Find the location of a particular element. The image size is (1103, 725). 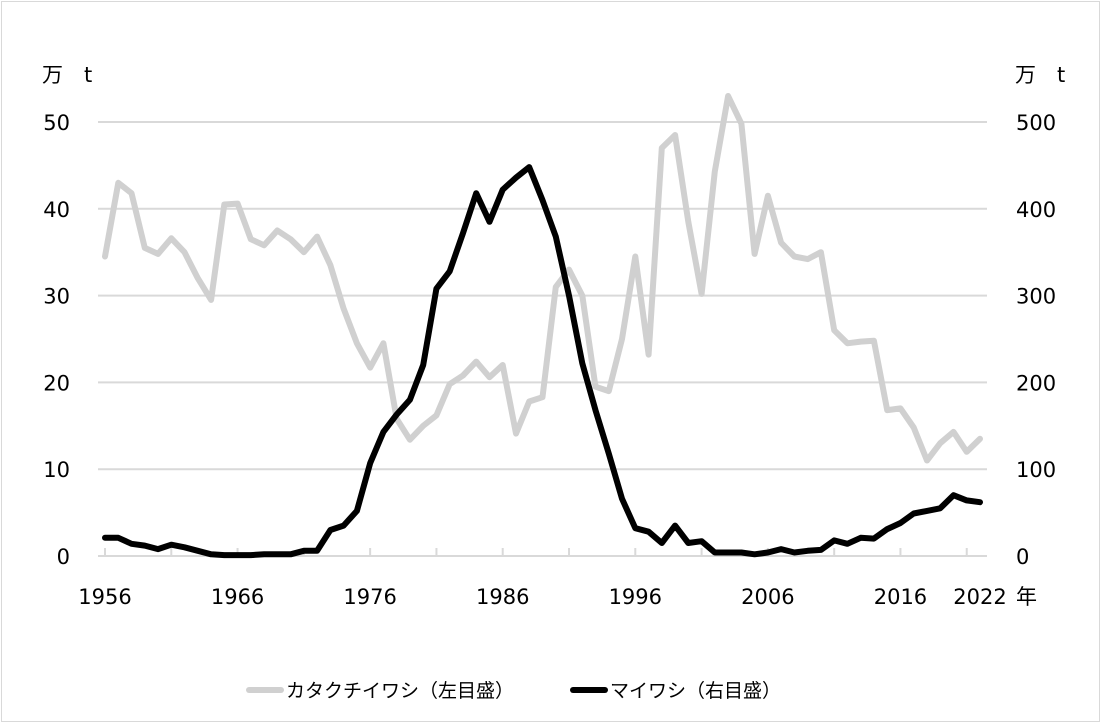

legend-item-katakuchi: カタクチイワシ（左目盛） is located at coordinates (380, 689).